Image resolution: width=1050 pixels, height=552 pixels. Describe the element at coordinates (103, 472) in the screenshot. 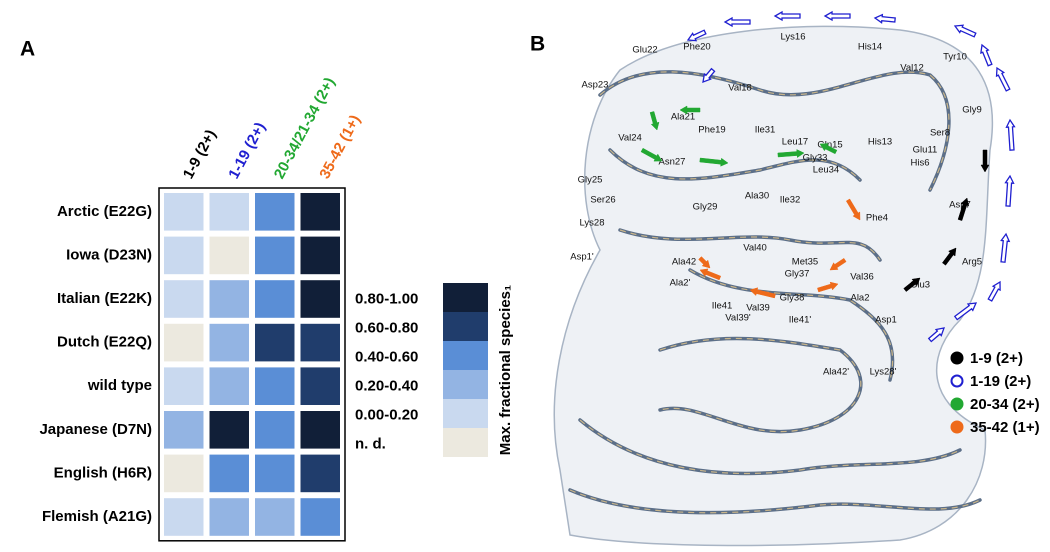

I see `row-label: English (H6R)` at that location.